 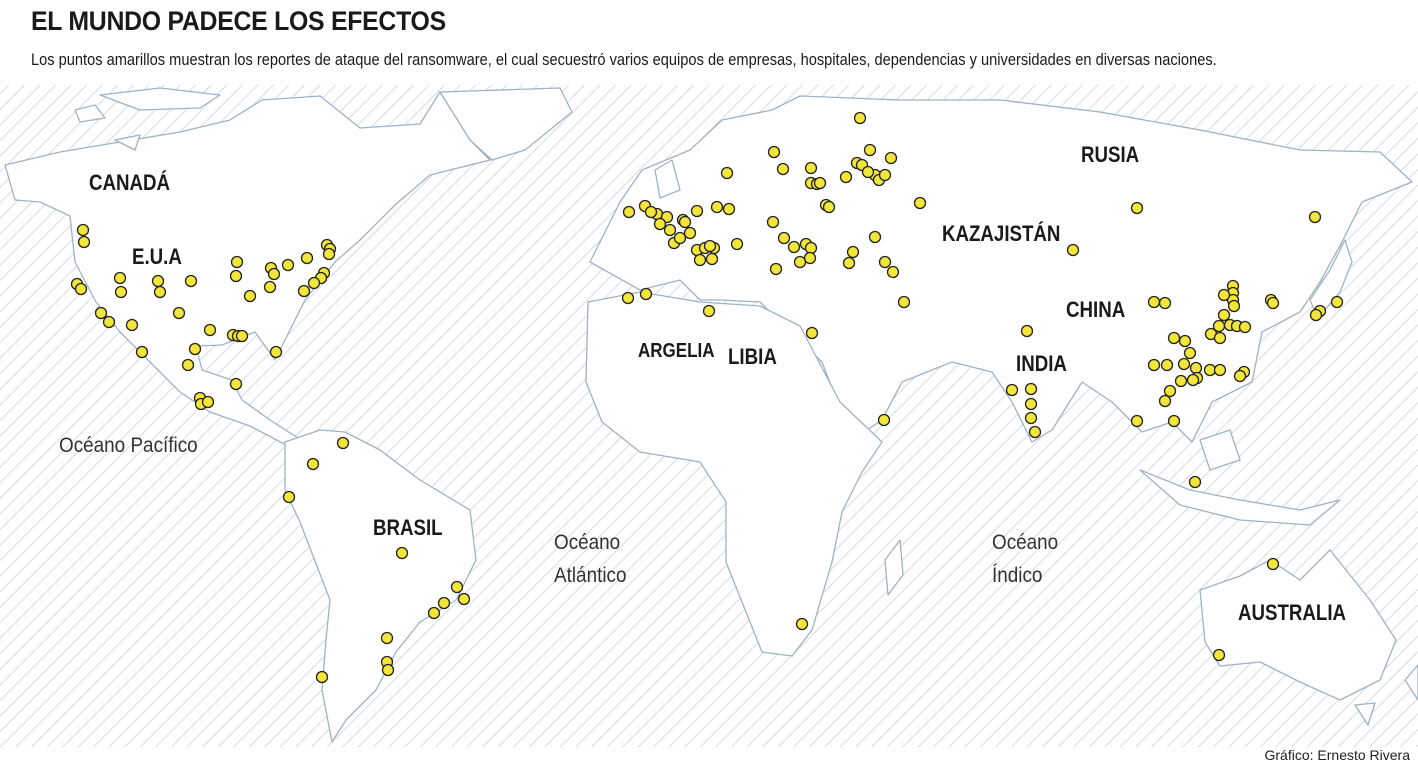 I want to click on uk-island, so click(x=667, y=179).